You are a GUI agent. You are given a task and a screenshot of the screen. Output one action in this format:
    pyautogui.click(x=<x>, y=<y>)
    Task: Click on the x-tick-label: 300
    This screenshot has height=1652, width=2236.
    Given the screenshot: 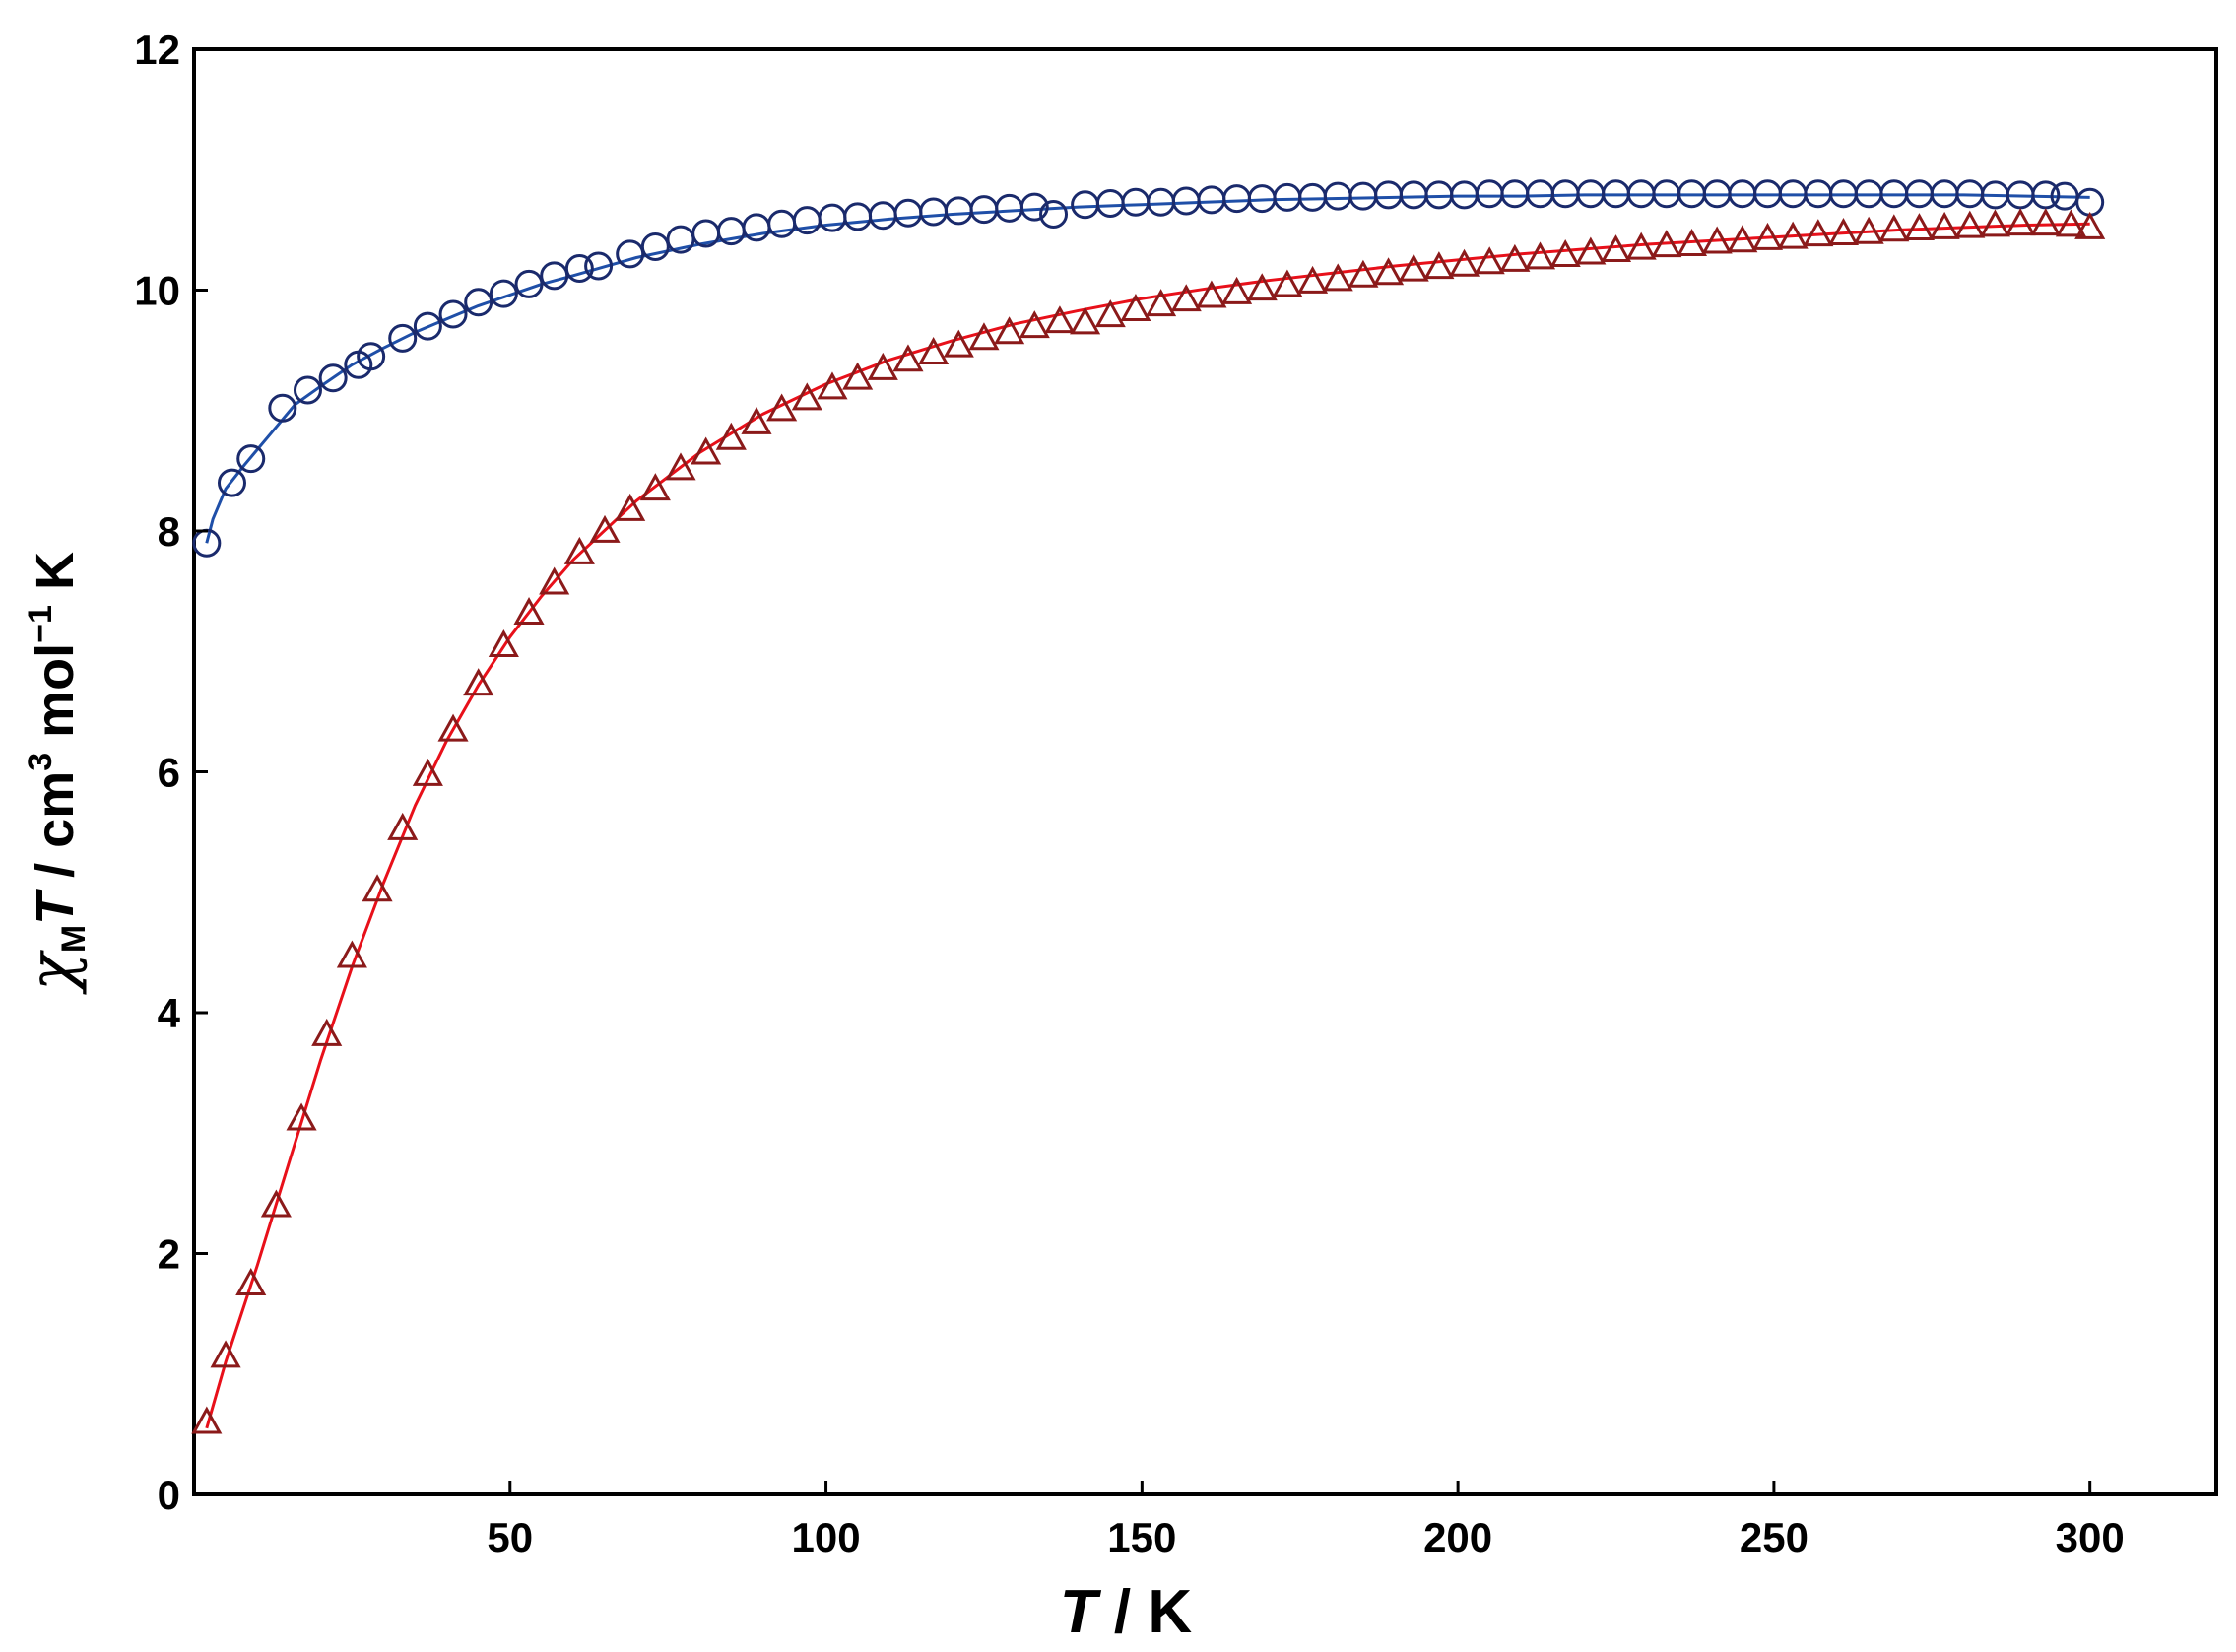 What is the action you would take?
    pyautogui.click(x=2091, y=1537)
    